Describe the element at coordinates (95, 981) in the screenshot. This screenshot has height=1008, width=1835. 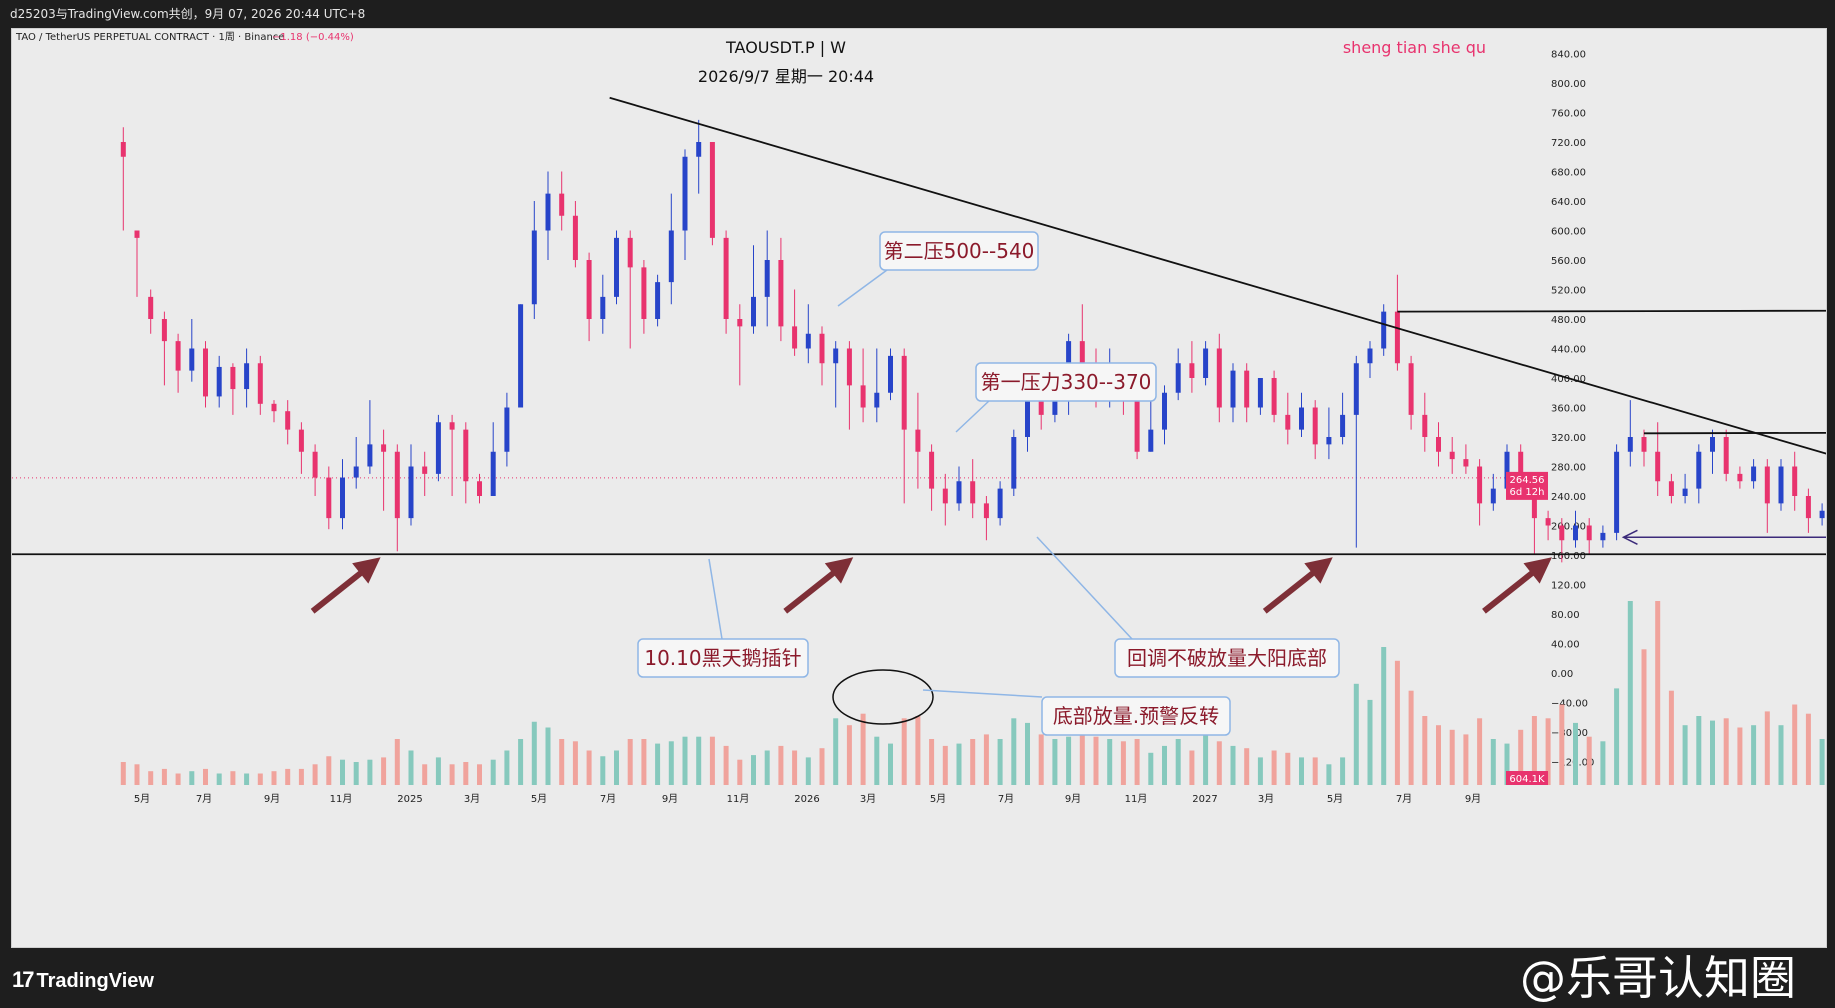
I see `tradingview-logo-text: TradingView` at that location.